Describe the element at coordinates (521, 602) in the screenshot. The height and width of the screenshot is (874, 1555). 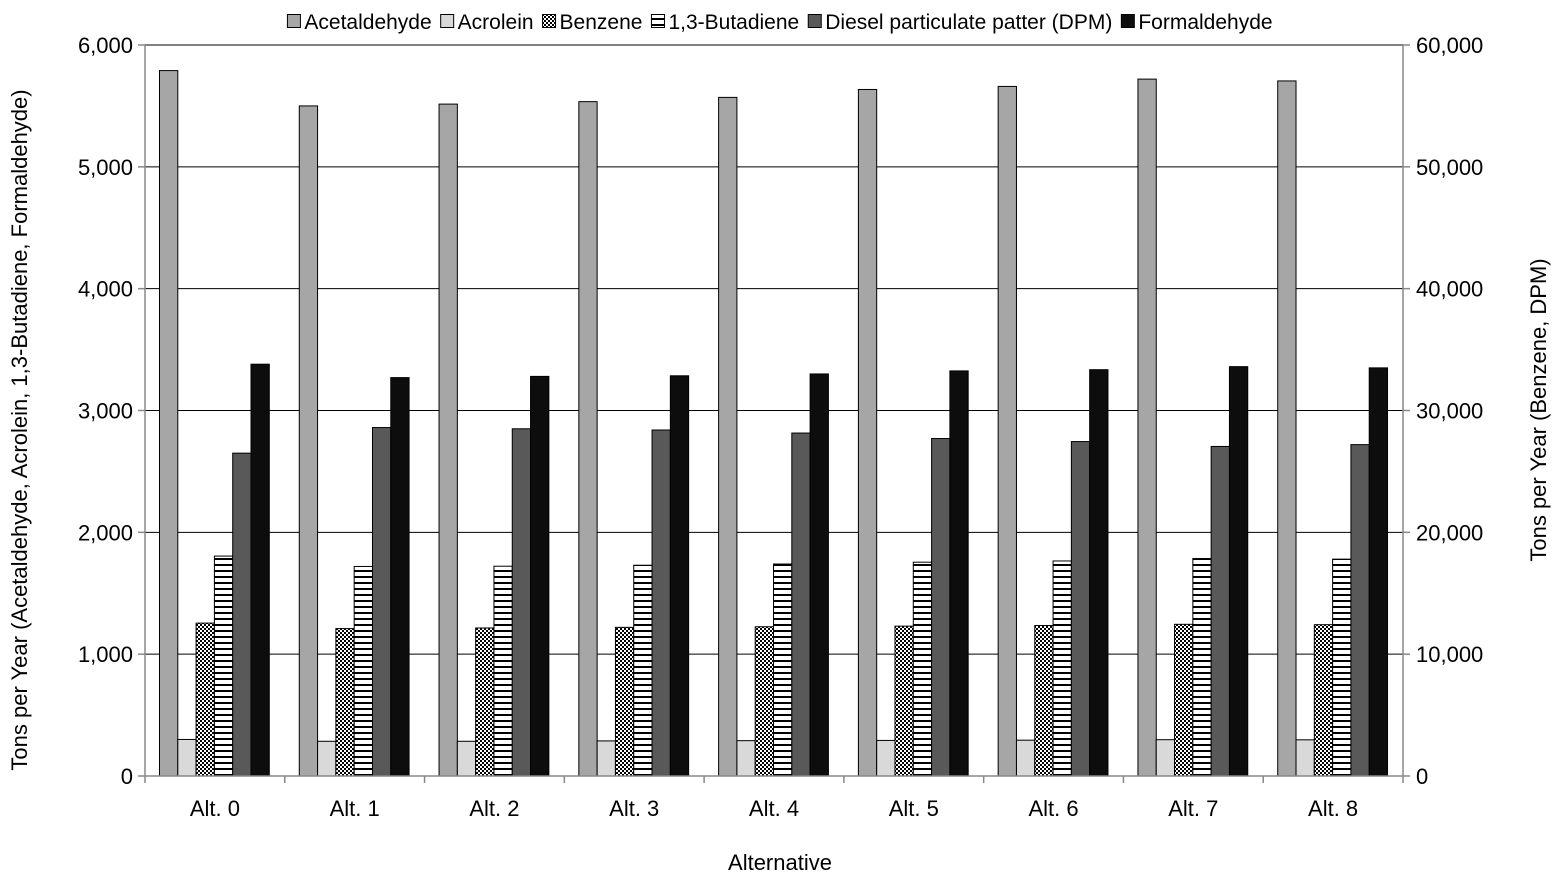
I see `bar-diesel-particulate-patter-dpm--2` at that location.